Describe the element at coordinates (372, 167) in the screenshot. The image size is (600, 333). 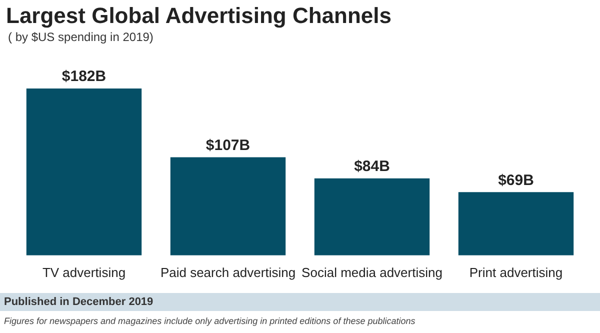
I see `data-label: $84B` at that location.